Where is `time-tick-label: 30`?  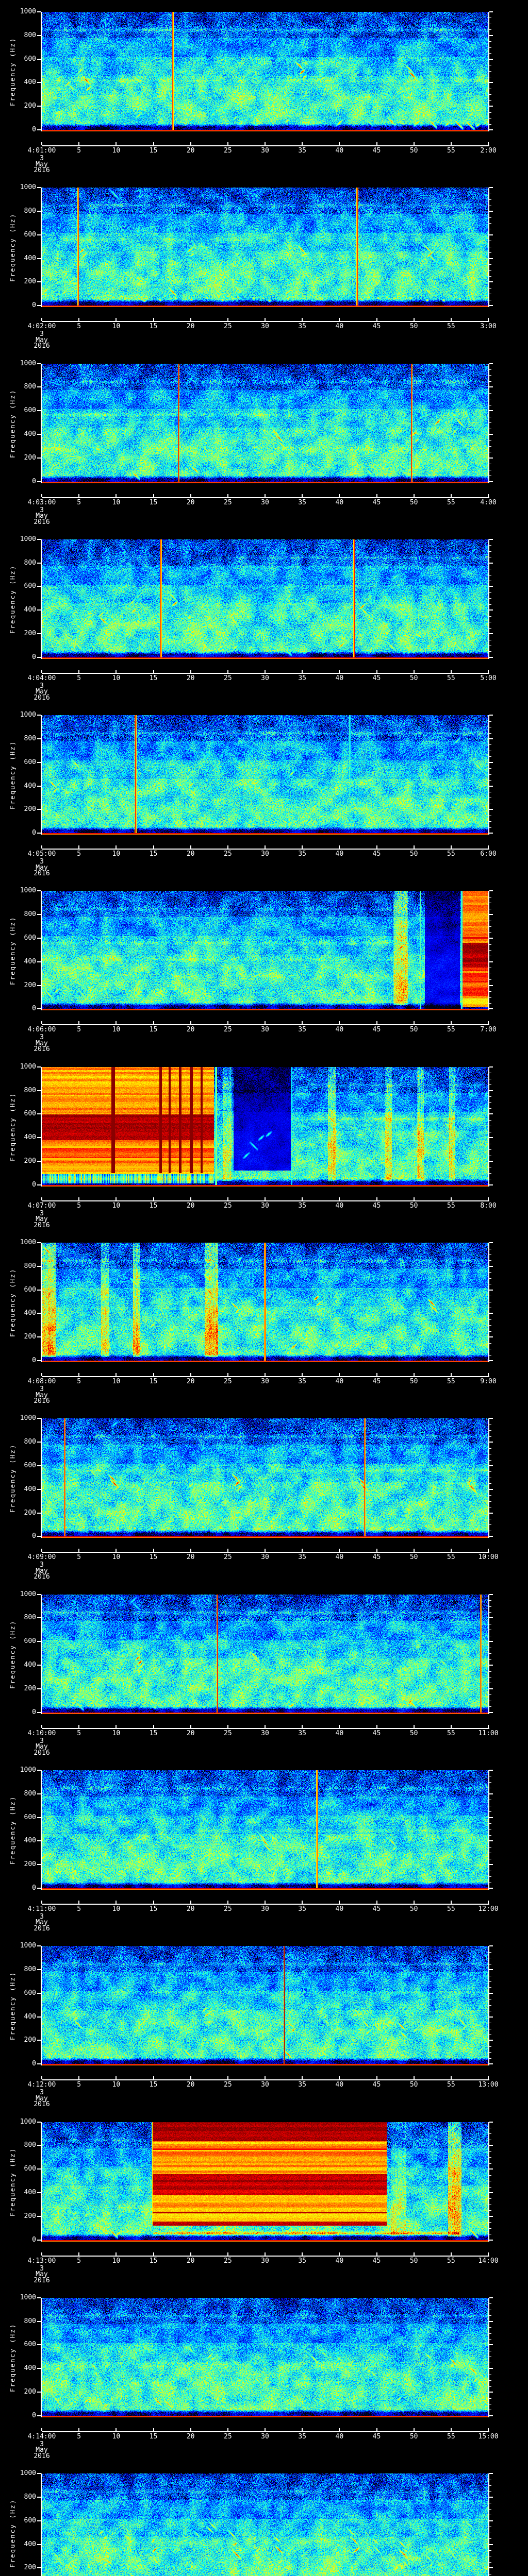 time-tick-label: 30 is located at coordinates (265, 2261).